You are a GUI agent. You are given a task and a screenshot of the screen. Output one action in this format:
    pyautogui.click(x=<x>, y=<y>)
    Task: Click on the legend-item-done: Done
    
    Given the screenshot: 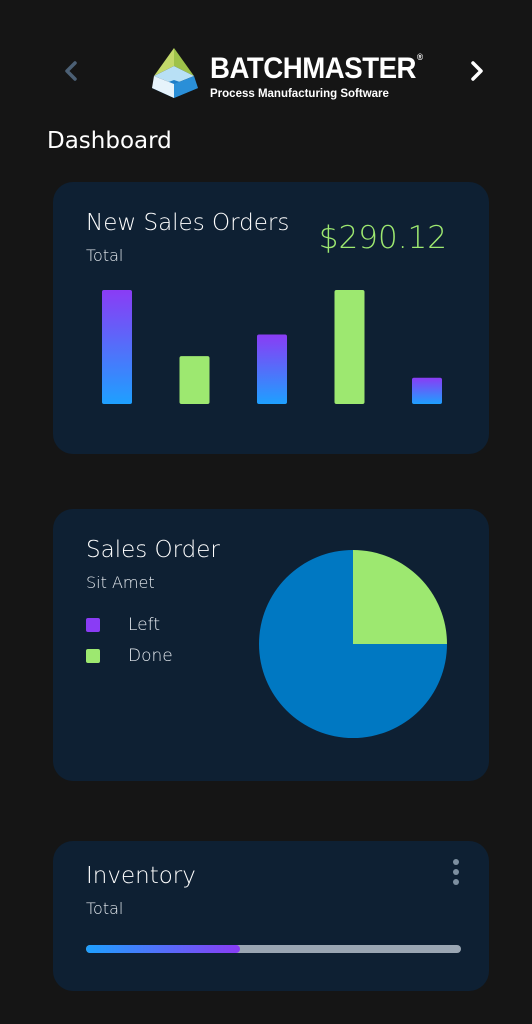 What is the action you would take?
    pyautogui.click(x=129, y=655)
    